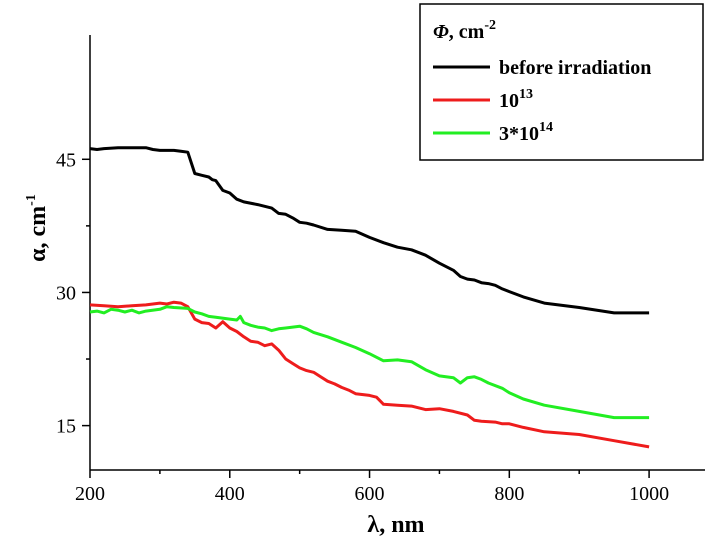 The image size is (705, 541). What do you see at coordinates (542, 101) in the screenshot?
I see `legend-entries: before irradiation 1013 3*1014` at bounding box center [542, 101].